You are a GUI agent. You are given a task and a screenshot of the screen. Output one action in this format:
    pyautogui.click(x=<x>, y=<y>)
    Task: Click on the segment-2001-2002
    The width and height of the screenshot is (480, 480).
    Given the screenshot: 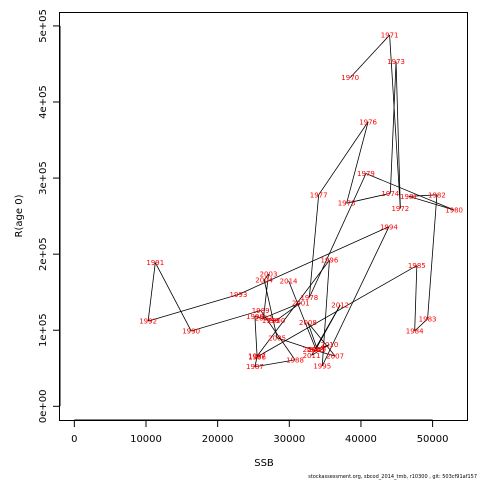 What is the action you would take?
    pyautogui.click(x=282, y=310)
    